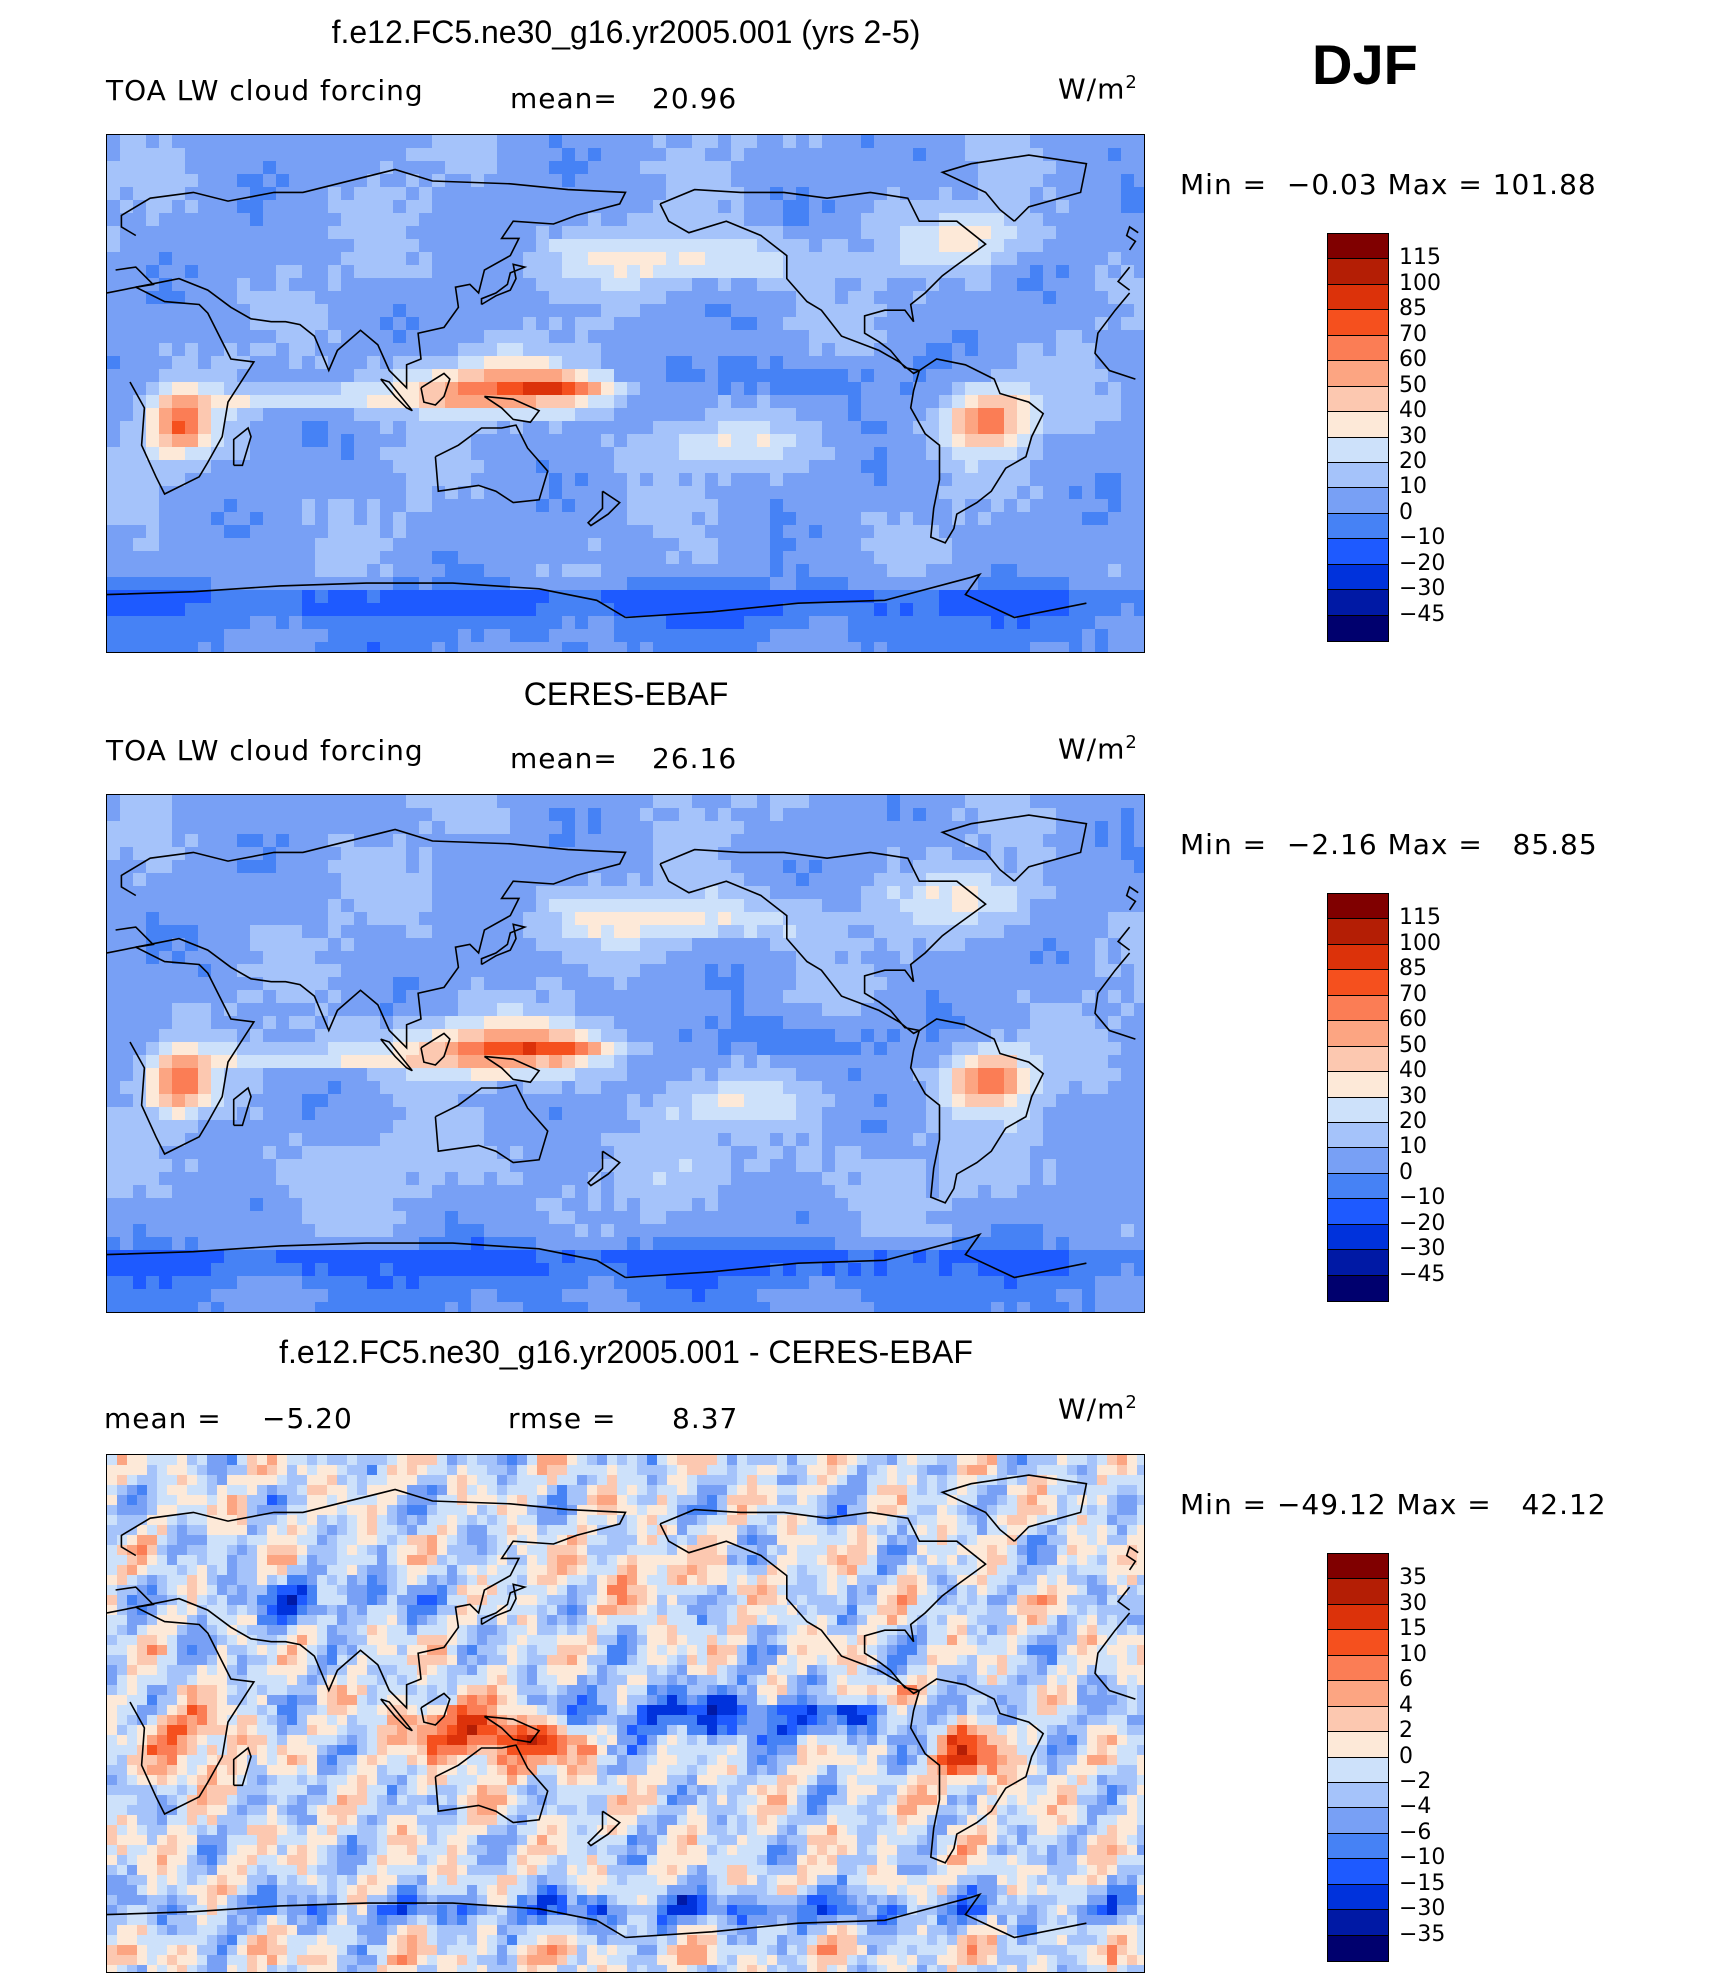 The image size is (1710, 1979). Describe the element at coordinates (1092, 749) in the screenshot. I see `units-base: W/m` at that location.